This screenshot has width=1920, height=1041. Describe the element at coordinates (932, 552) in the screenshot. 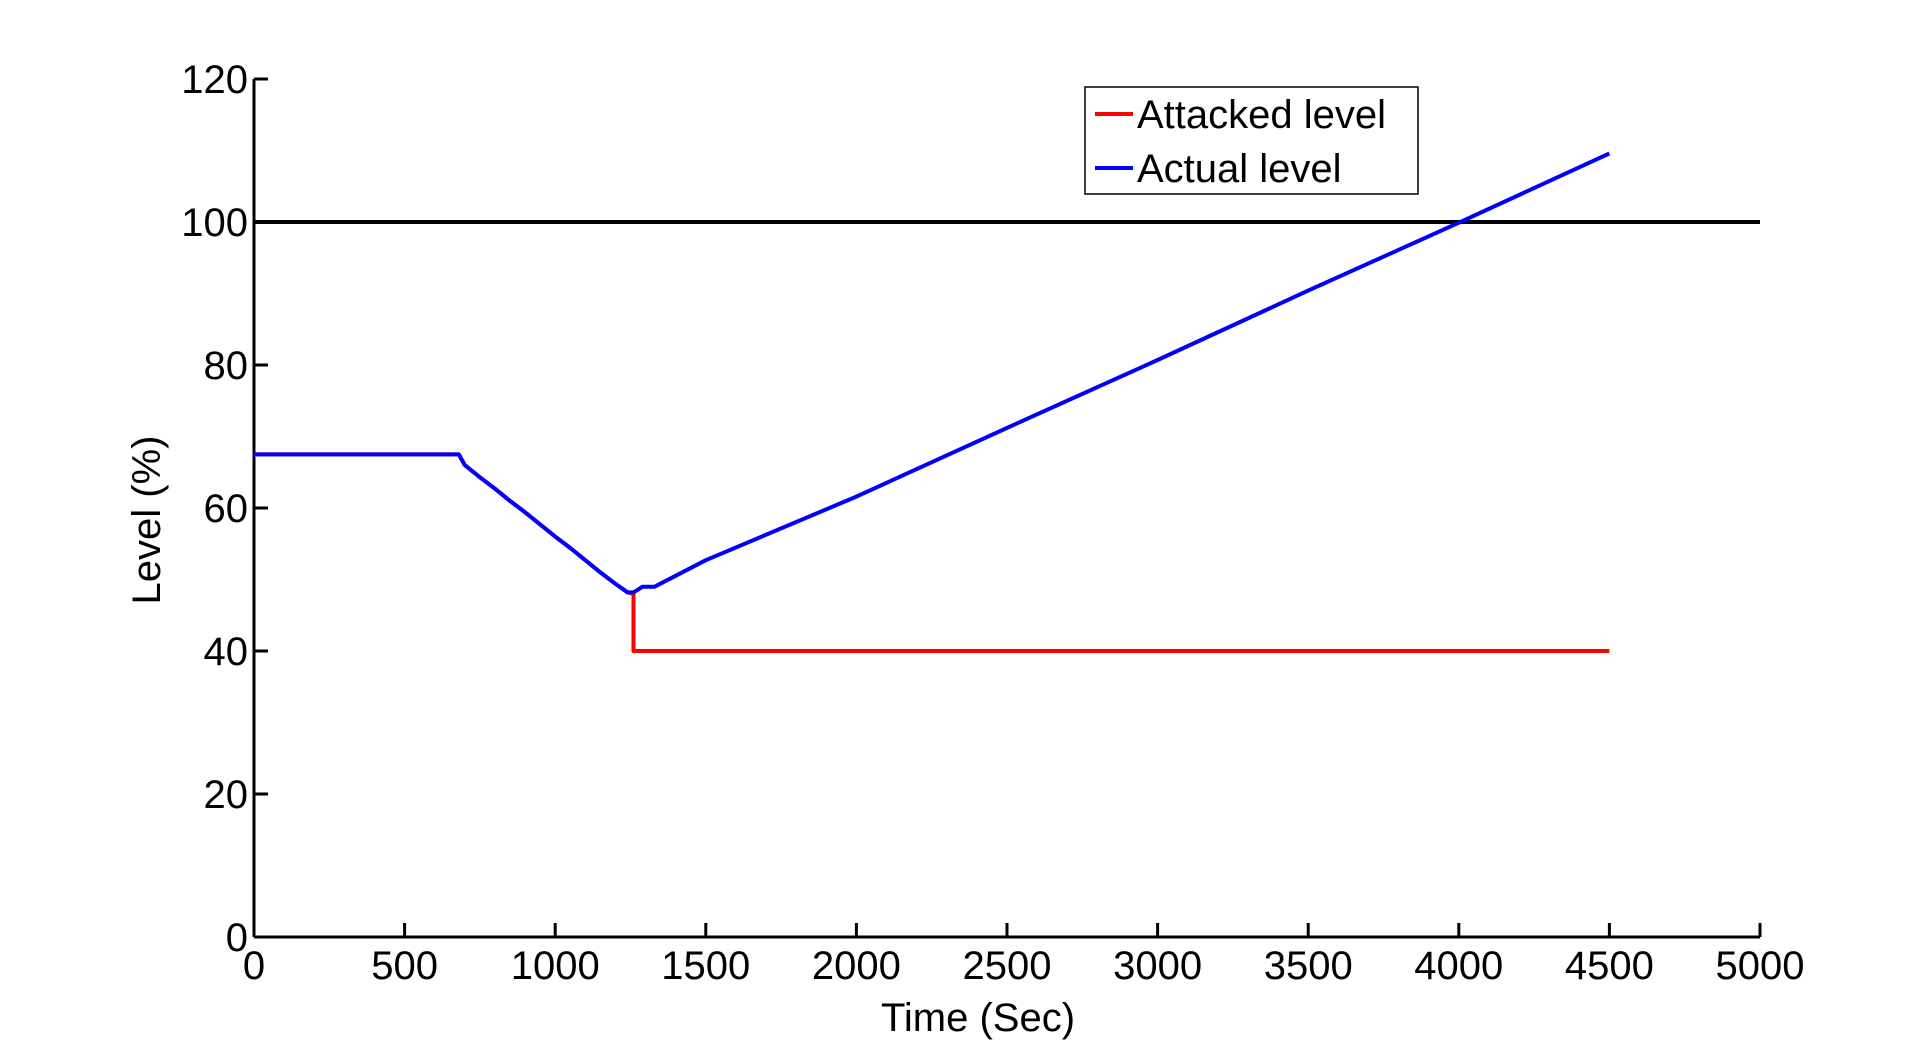

I see `series-line-attacked-level` at that location.